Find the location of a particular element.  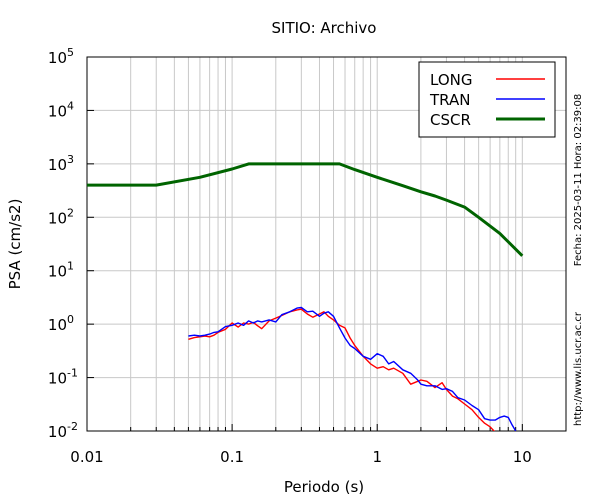

y-tick-exponent: -1 is located at coordinates (72, 373).